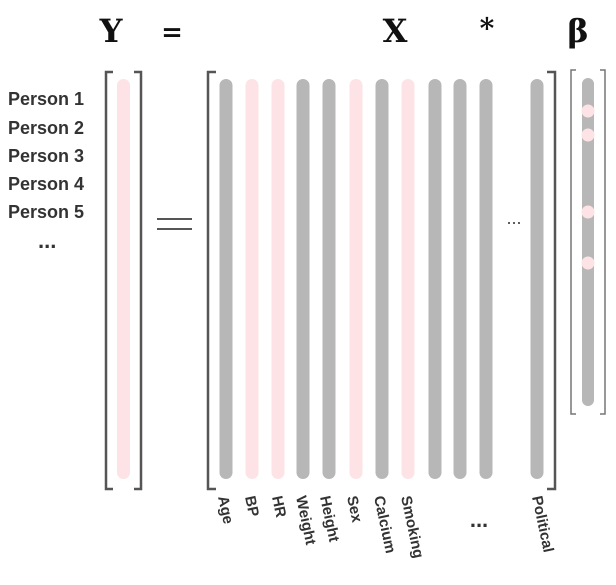 This screenshot has height=585, width=616. I want to click on column-label-political: Political, so click(542, 524).